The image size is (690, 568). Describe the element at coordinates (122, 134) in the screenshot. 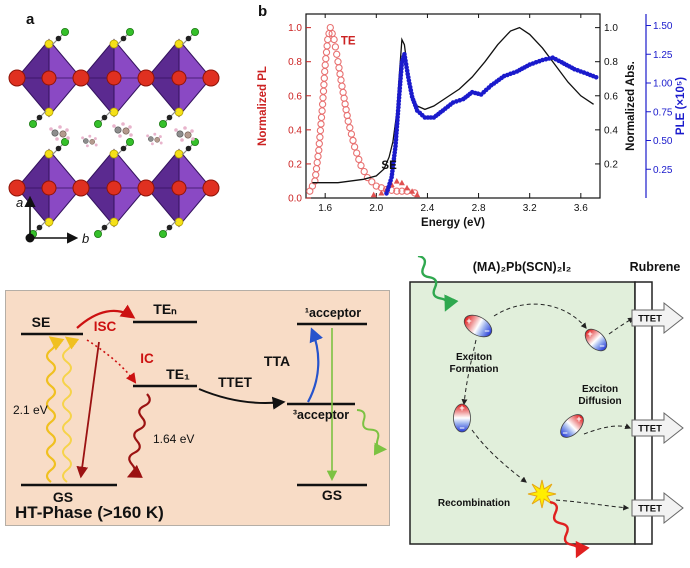

I see `ma-cations` at that location.